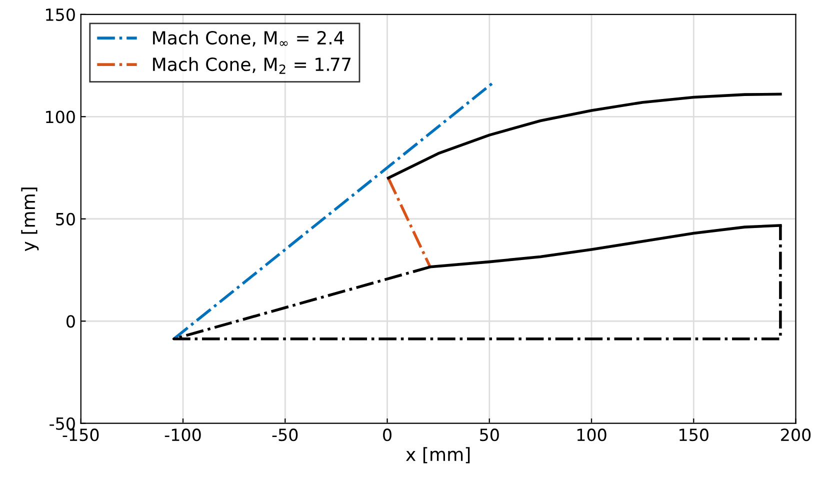 Image resolution: width=817 pixels, height=480 pixels. What do you see at coordinates (60, 14) in the screenshot?
I see `y-tick-label: 150` at bounding box center [60, 14].